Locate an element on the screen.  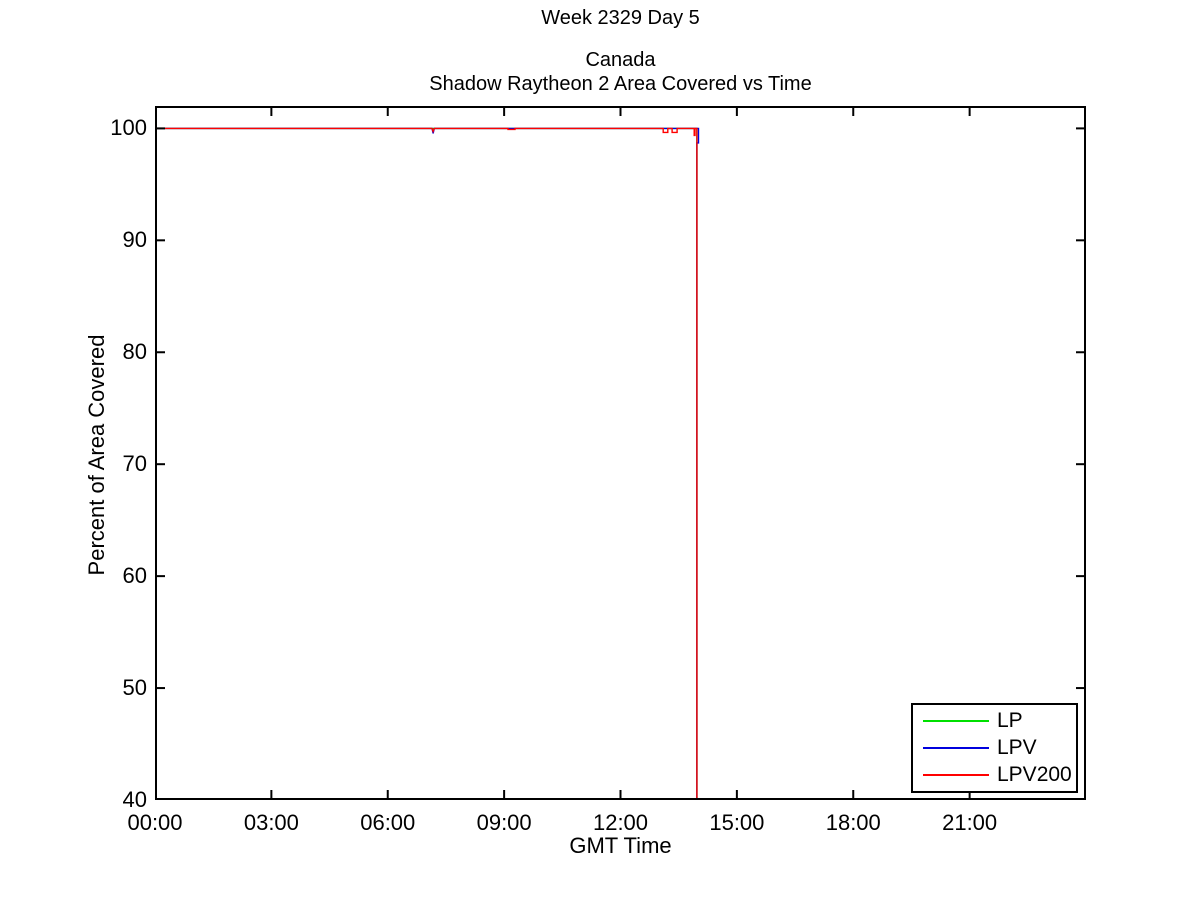
x-tick-label: 12:00 is located at coordinates (620, 822).